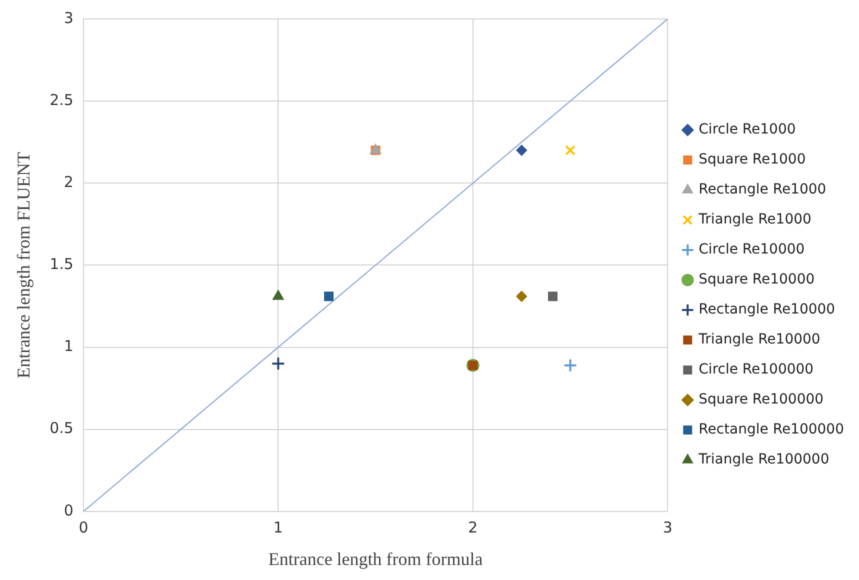 The image size is (859, 580). I want to click on y-tick-label: 1.5, so click(62, 264).